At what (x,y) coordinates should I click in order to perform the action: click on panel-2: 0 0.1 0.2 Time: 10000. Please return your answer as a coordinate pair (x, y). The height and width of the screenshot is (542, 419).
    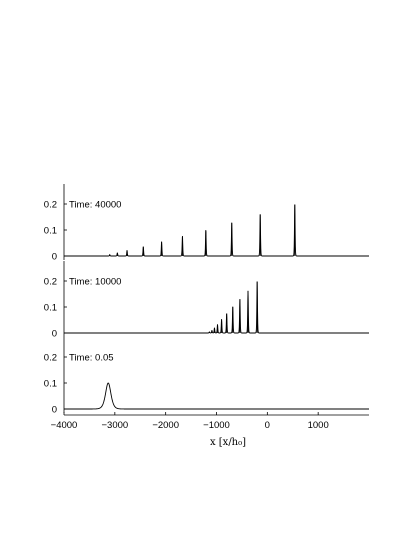
    Looking at the image, I should click on (206, 300).